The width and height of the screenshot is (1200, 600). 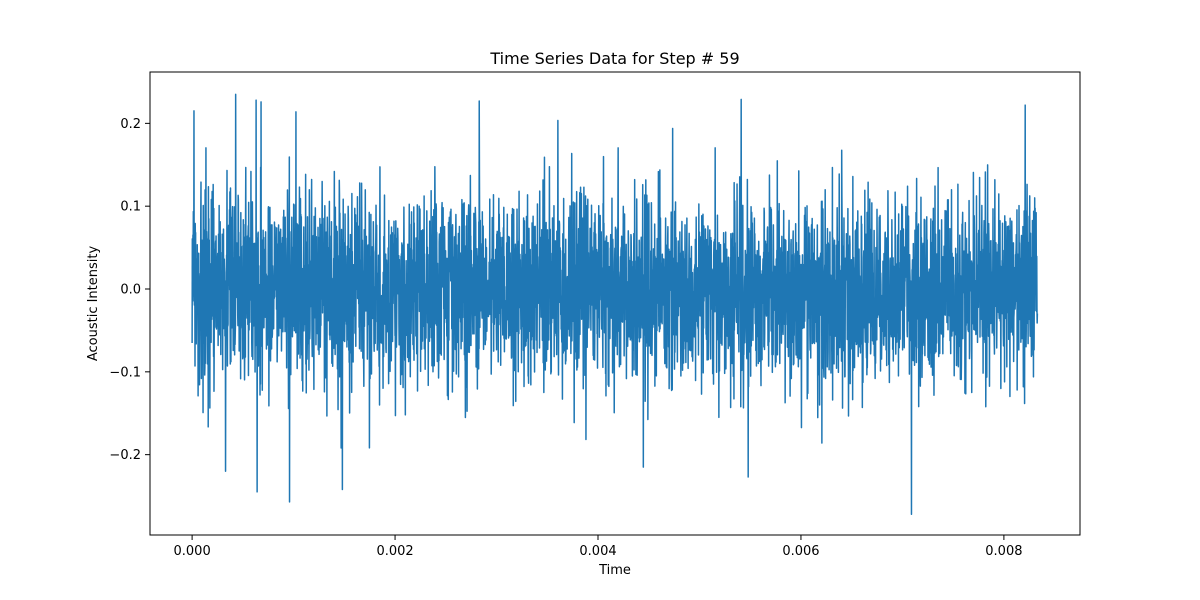 I want to click on y-tick-label: 0.2, so click(x=130, y=124).